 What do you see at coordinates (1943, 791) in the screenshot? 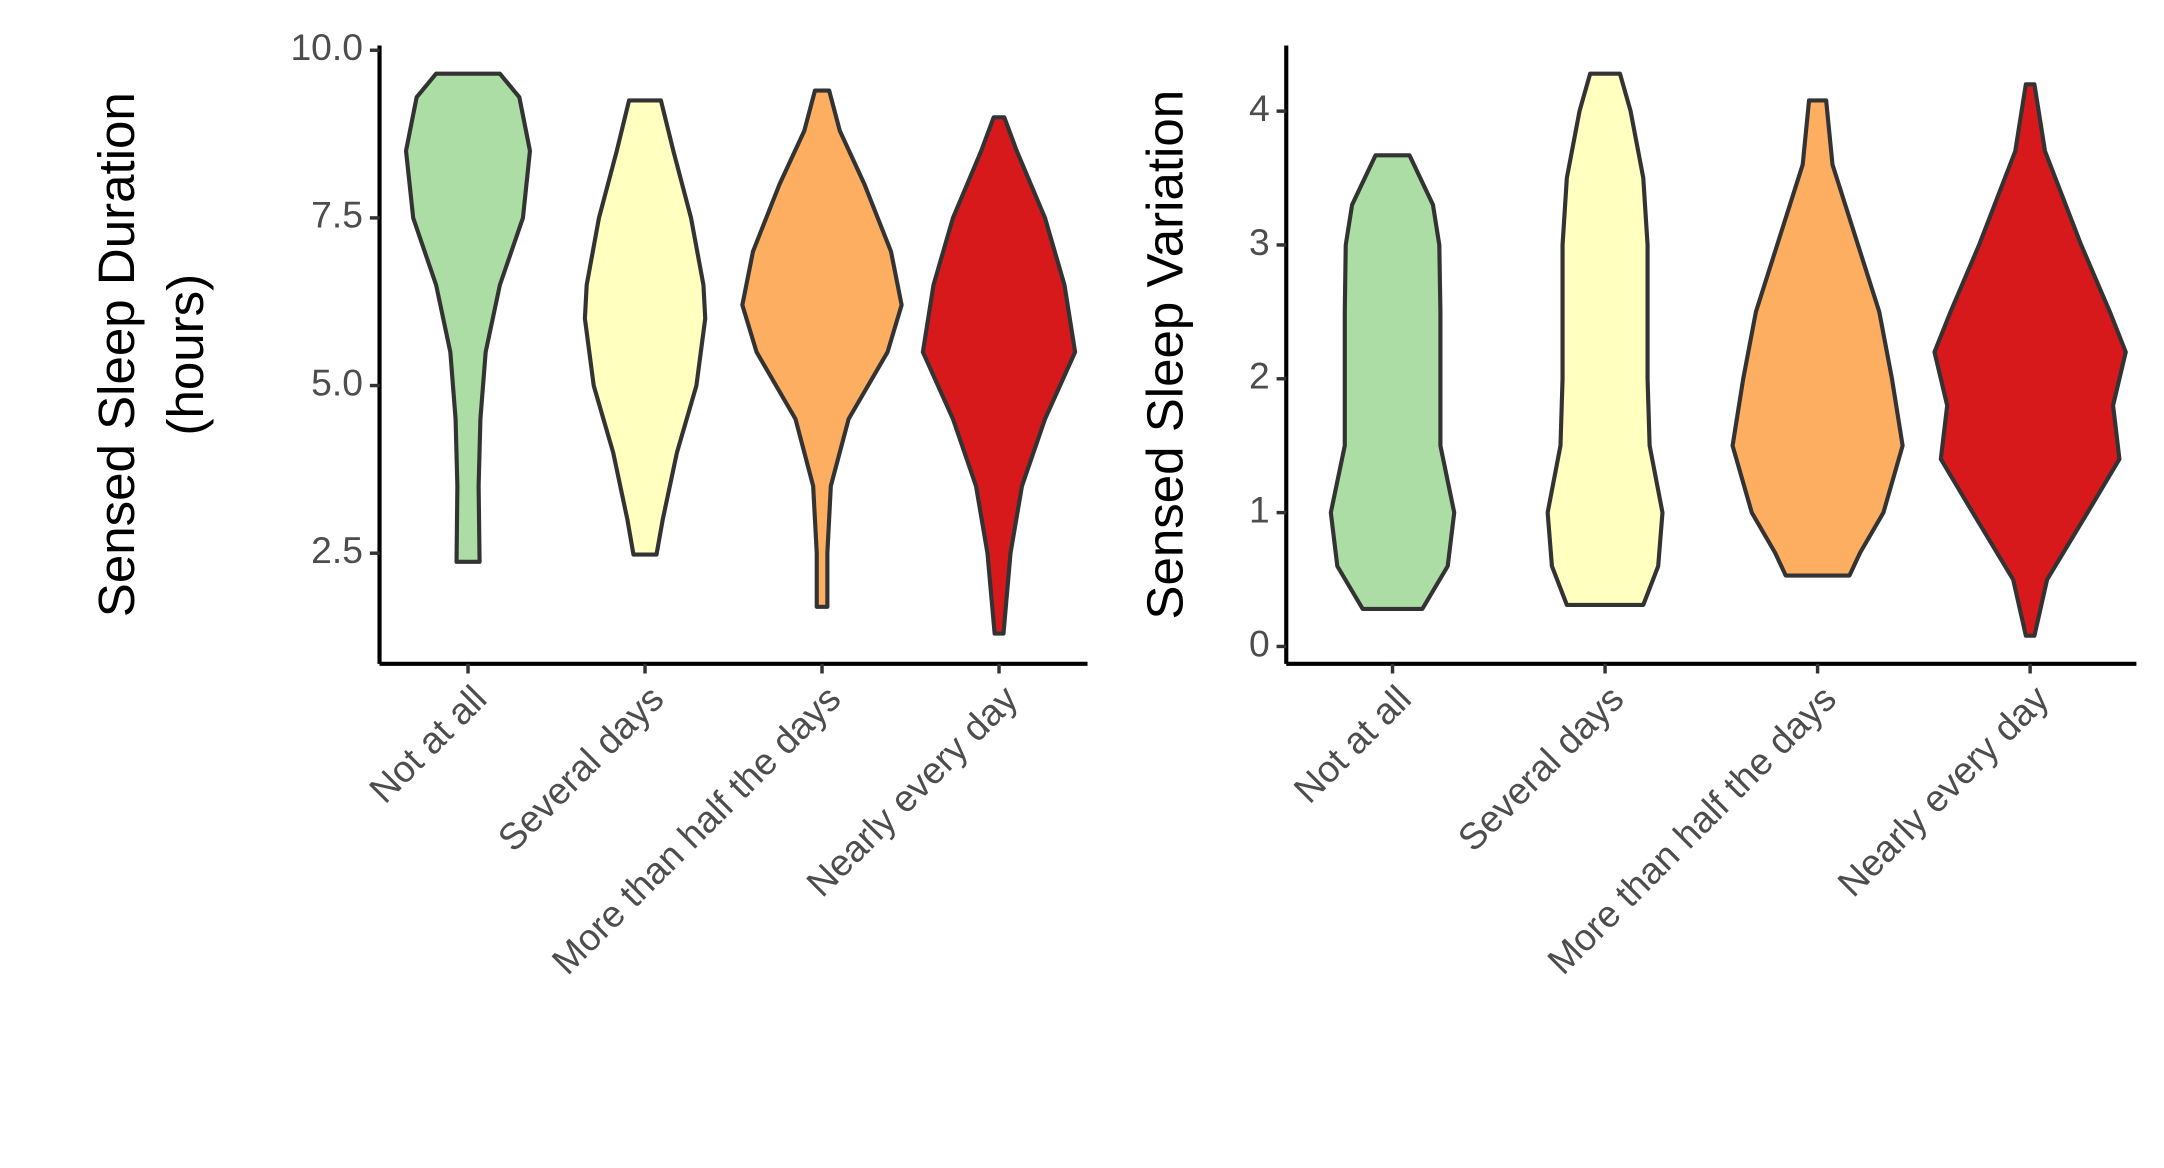
I see `x-tick-label: Nearly every day` at bounding box center [1943, 791].